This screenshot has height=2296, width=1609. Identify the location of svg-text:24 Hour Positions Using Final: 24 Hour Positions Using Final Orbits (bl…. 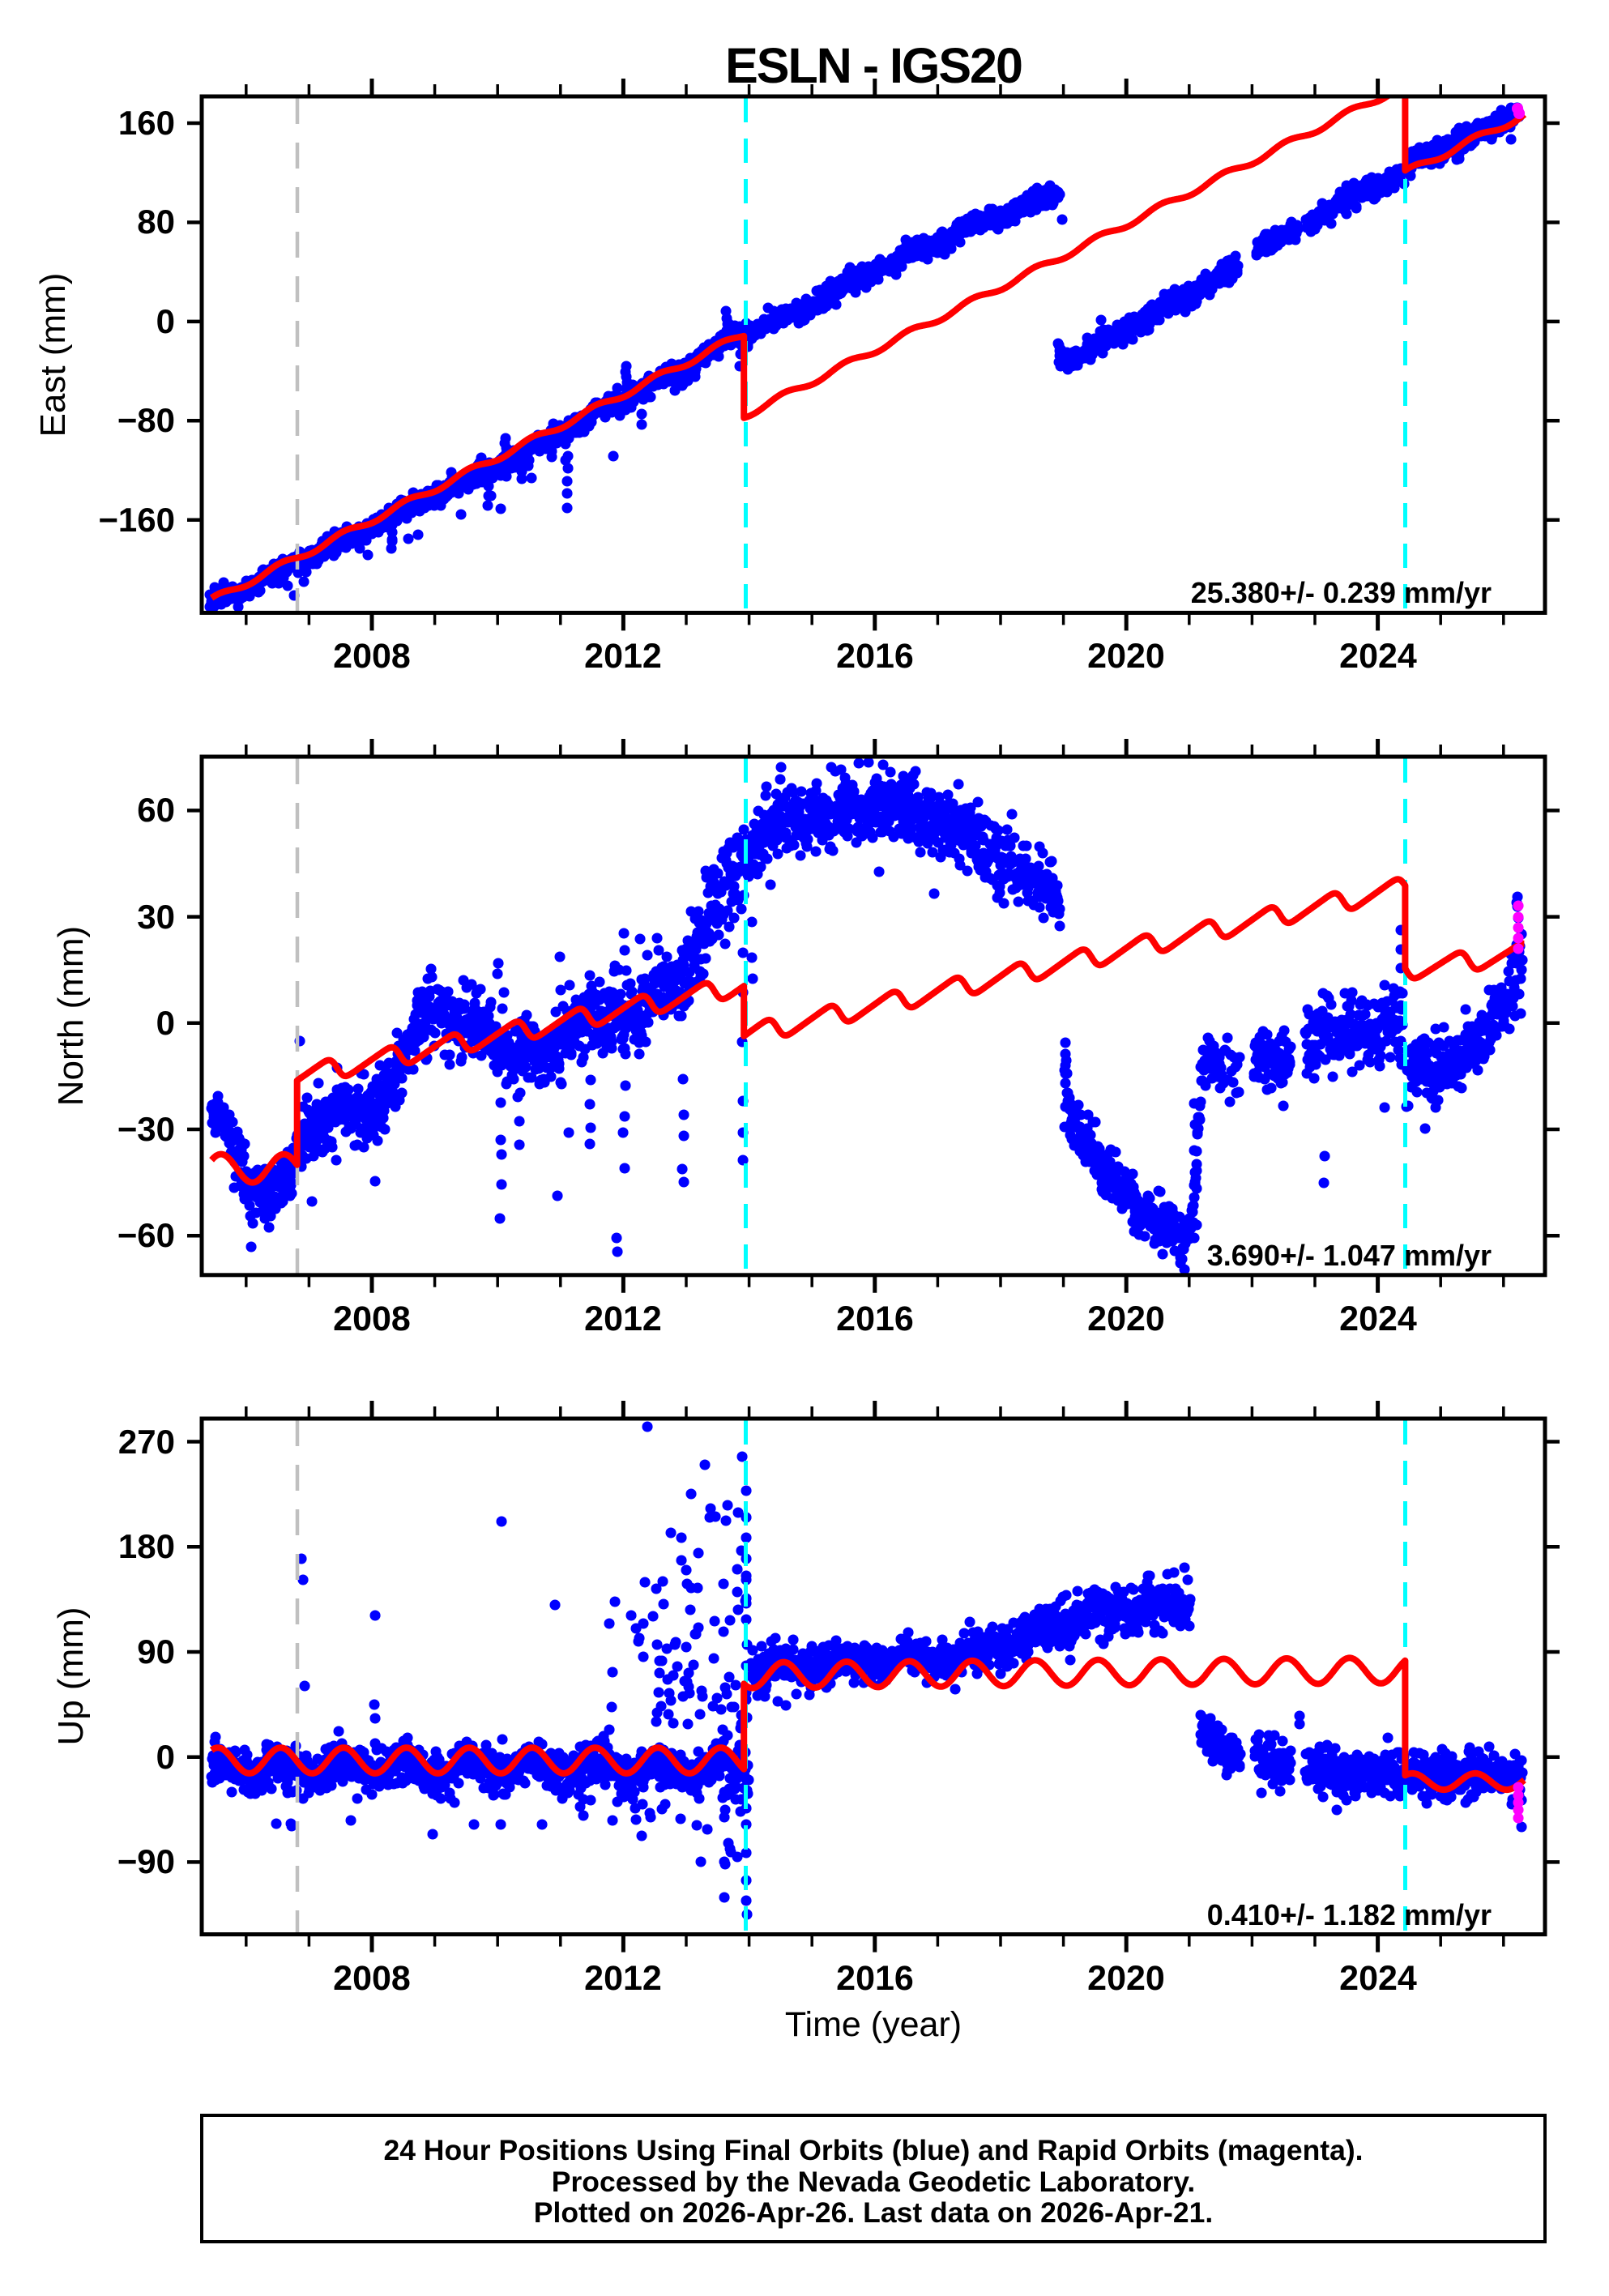
(873, 2150).